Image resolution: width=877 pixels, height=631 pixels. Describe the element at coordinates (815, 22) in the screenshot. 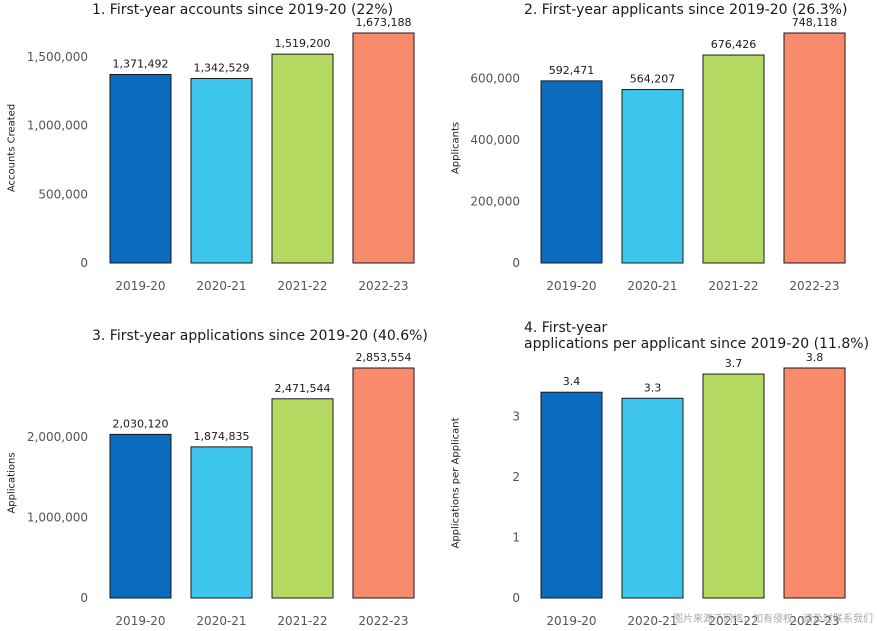

I see `bar-value-label: 748,118` at that location.